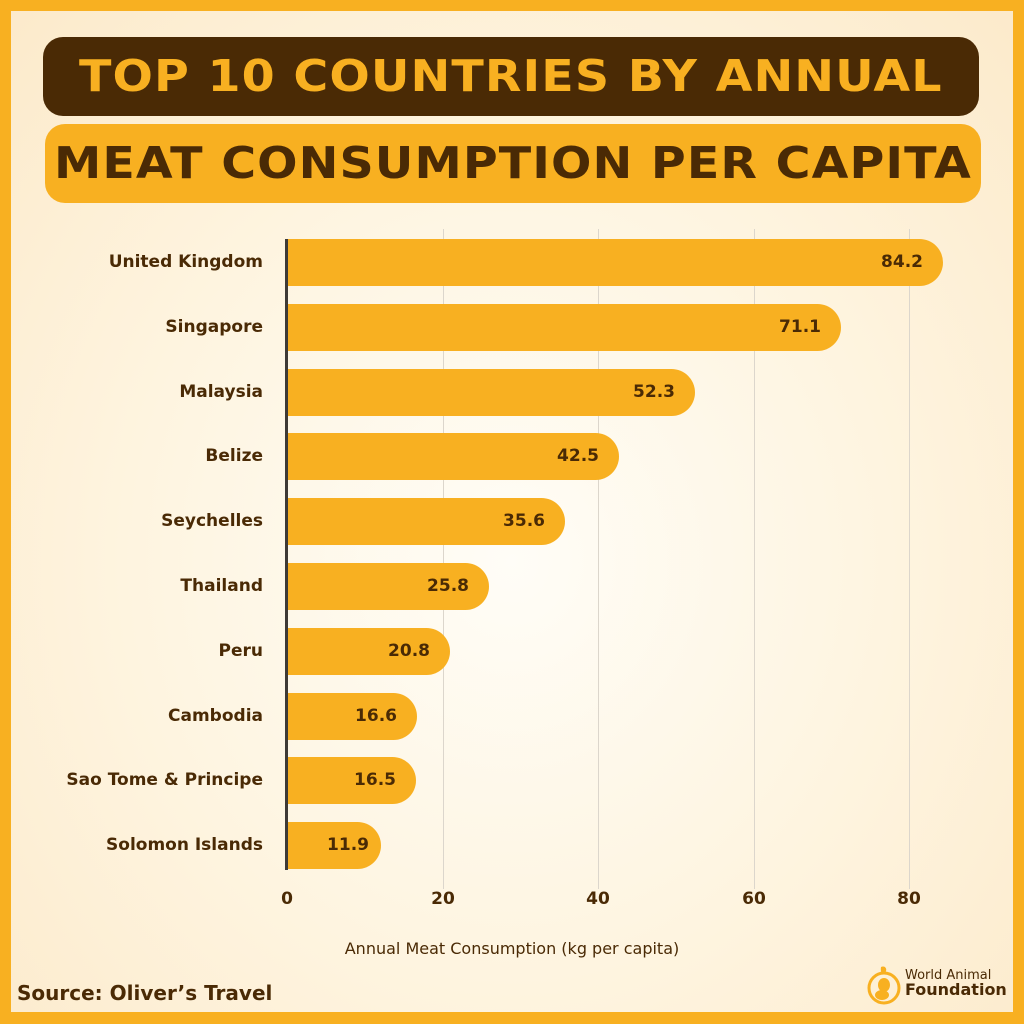 Image resolution: width=1024 pixels, height=1024 pixels. Describe the element at coordinates (491, 392) in the screenshot. I see `bar: 52.3` at that location.